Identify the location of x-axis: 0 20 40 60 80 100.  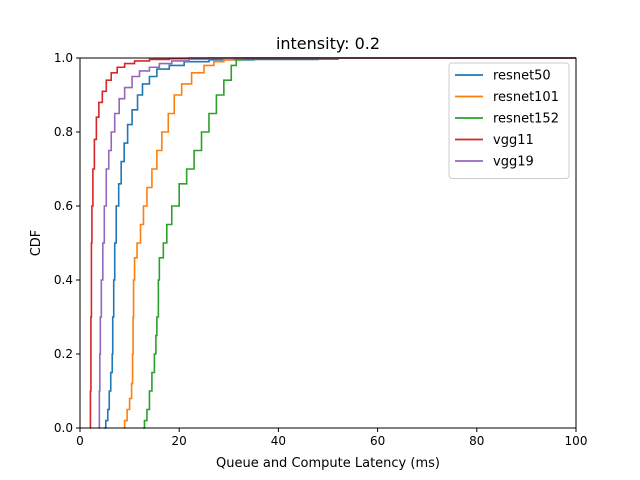
(331, 438).